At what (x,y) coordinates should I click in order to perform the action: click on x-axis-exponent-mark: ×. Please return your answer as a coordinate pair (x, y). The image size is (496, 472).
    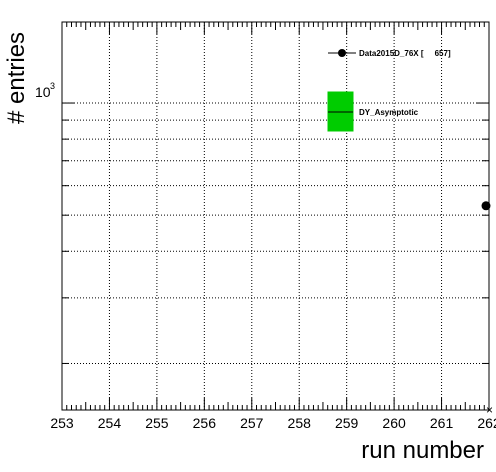
    Looking at the image, I should click on (489, 410).